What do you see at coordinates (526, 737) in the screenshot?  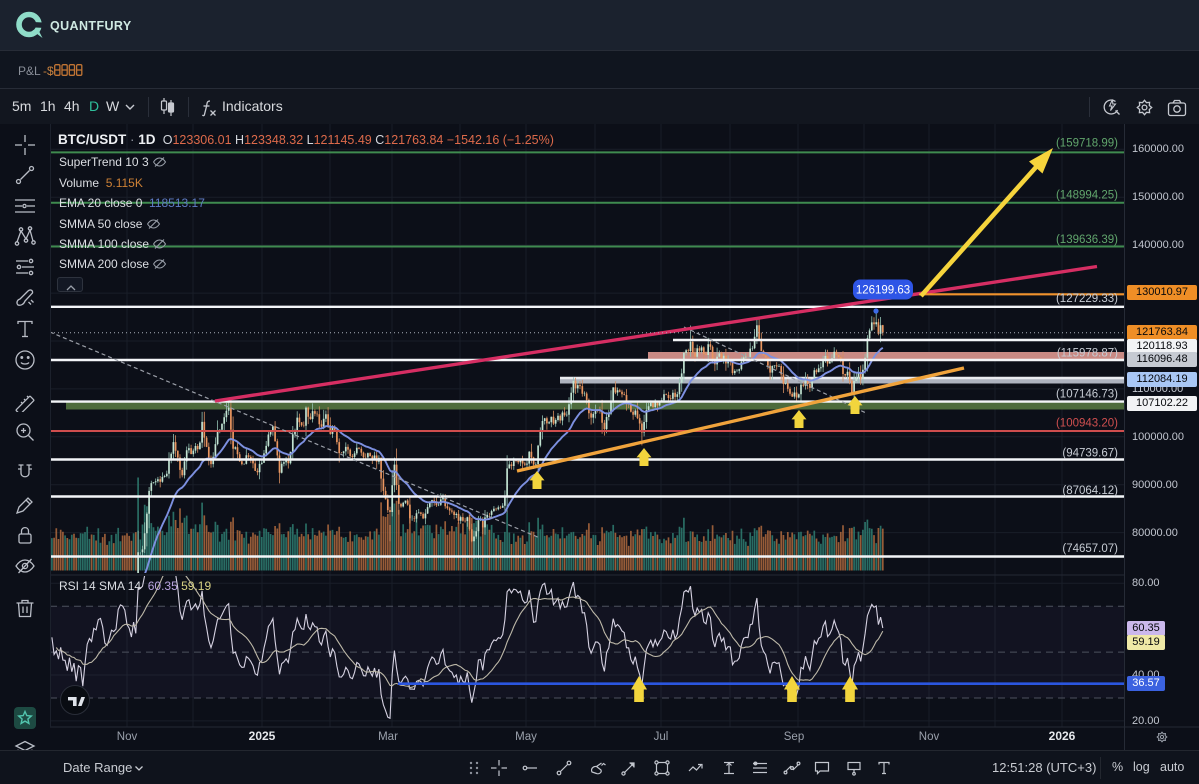 I see `svg-text: May` at bounding box center [526, 737].